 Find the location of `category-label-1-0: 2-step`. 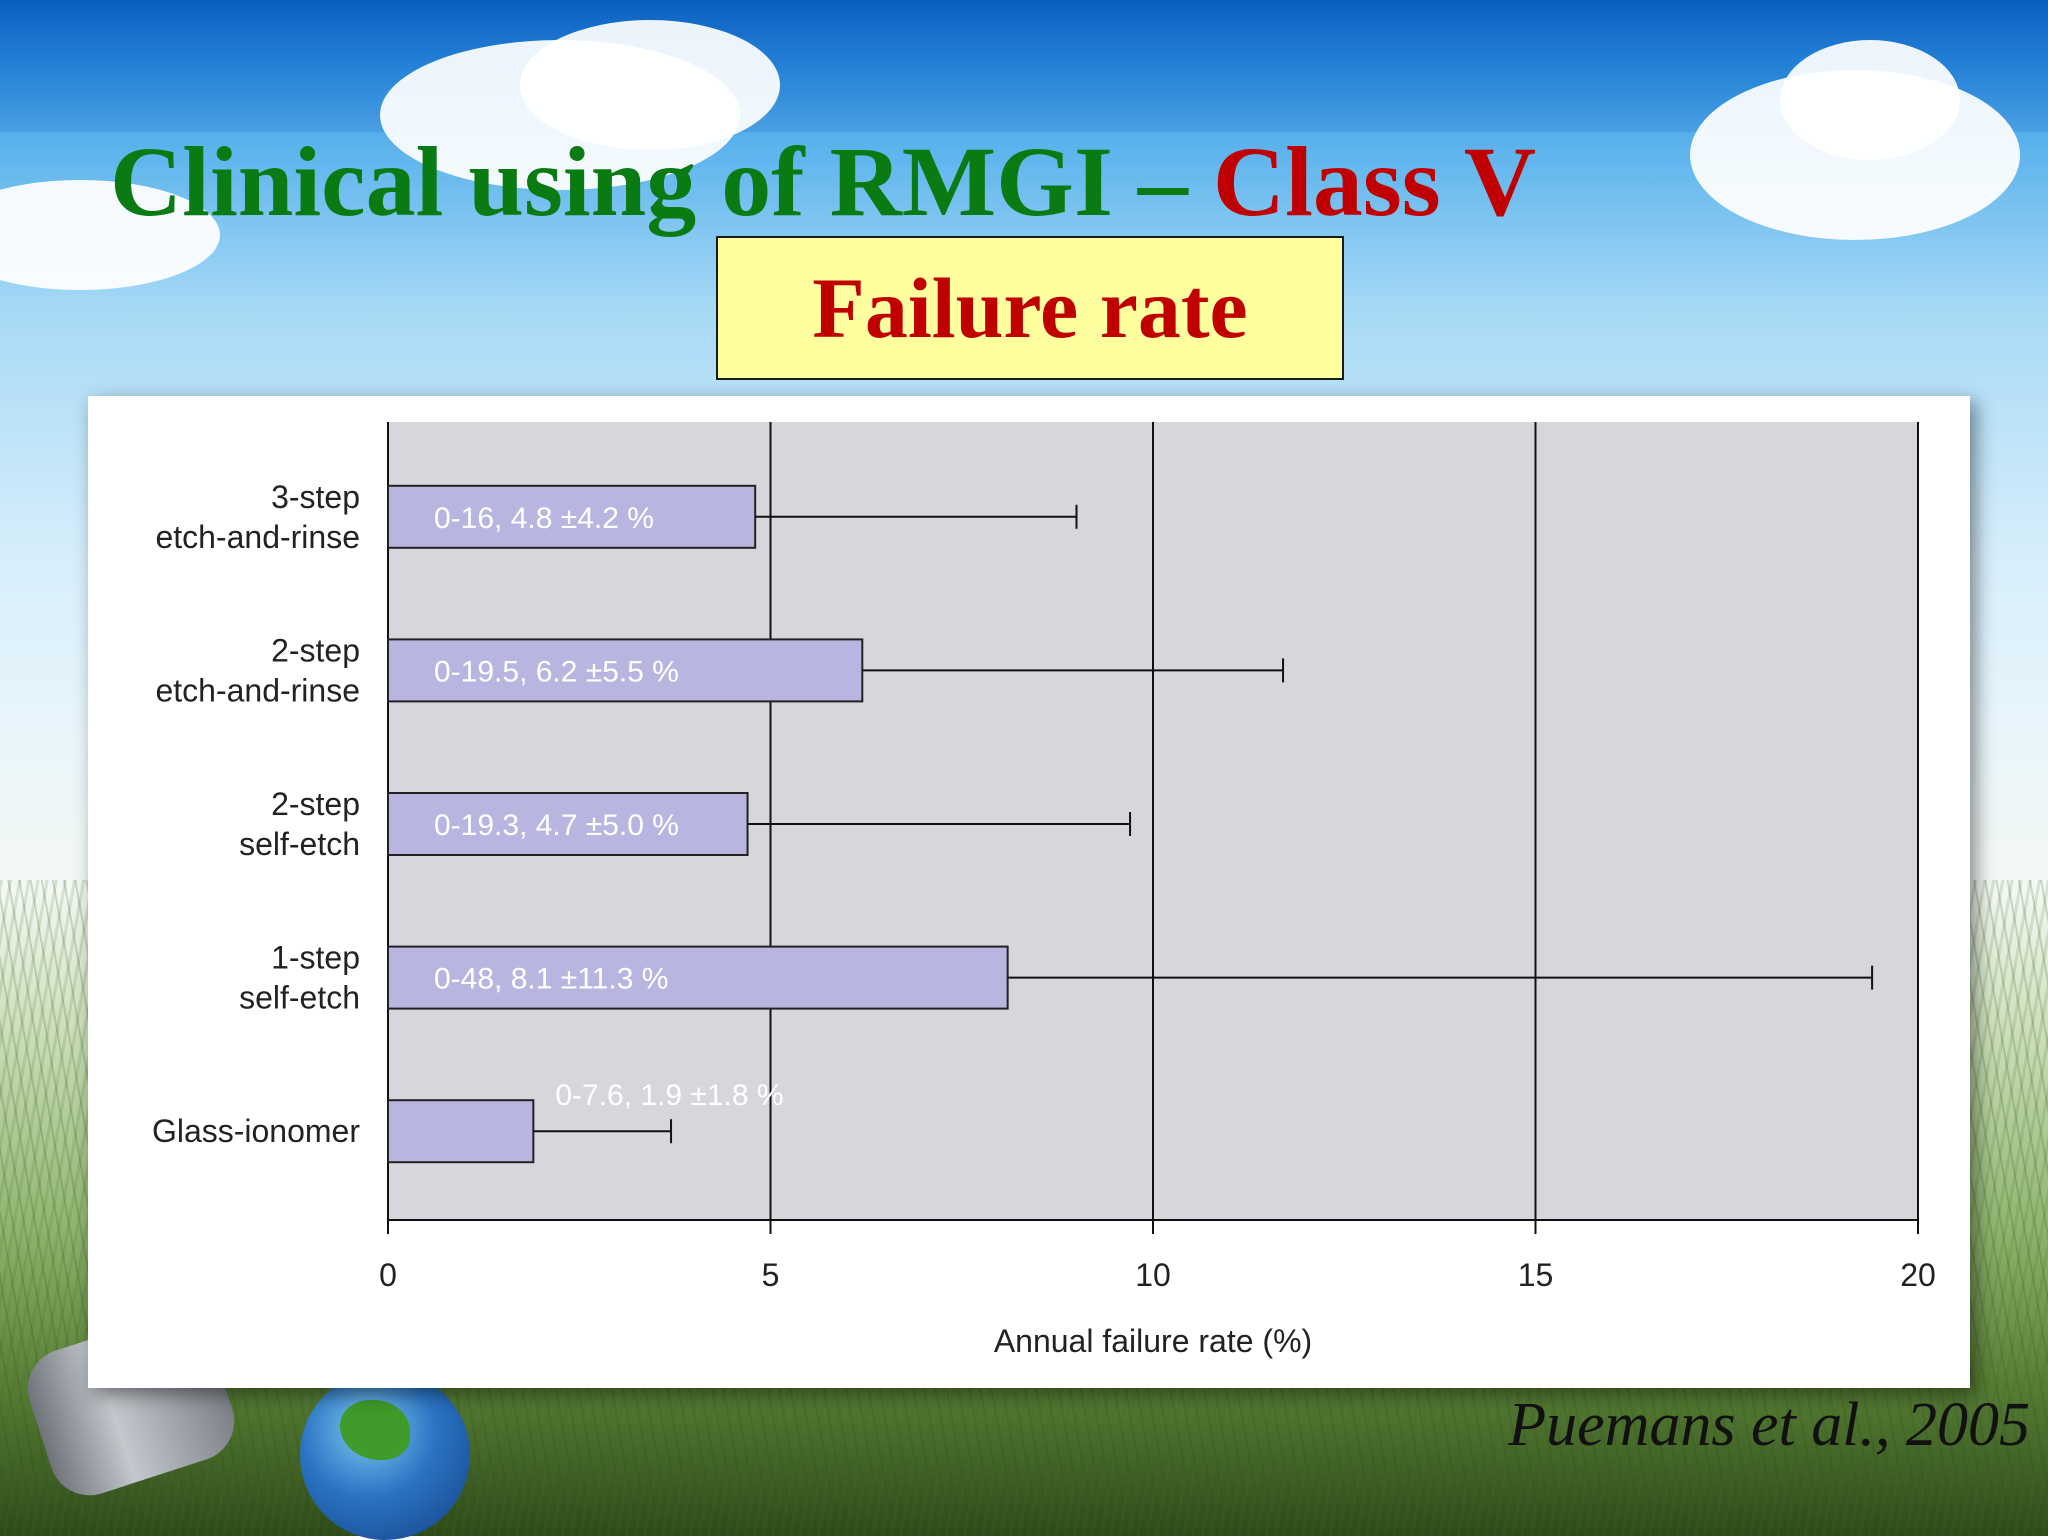

category-label-1-0: 2-step is located at coordinates (315, 650).